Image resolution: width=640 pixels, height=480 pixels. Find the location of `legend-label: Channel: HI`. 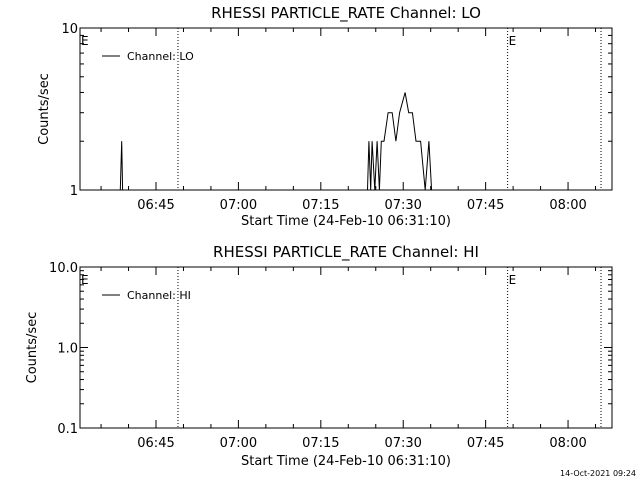

legend-label: Channel: HI is located at coordinates (159, 295).